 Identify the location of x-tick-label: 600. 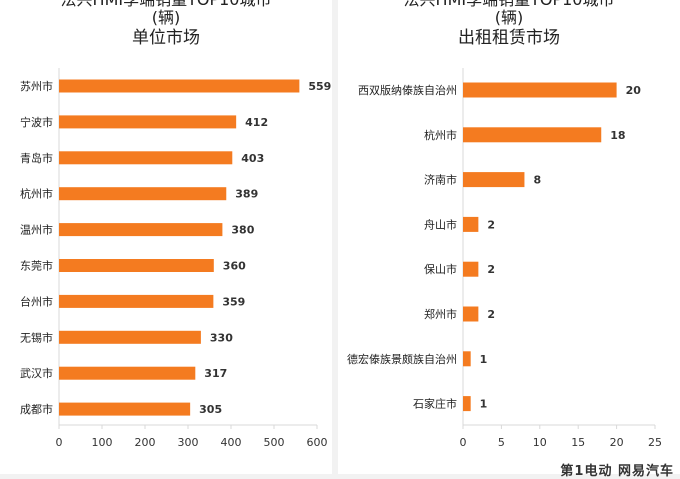
(317, 442).